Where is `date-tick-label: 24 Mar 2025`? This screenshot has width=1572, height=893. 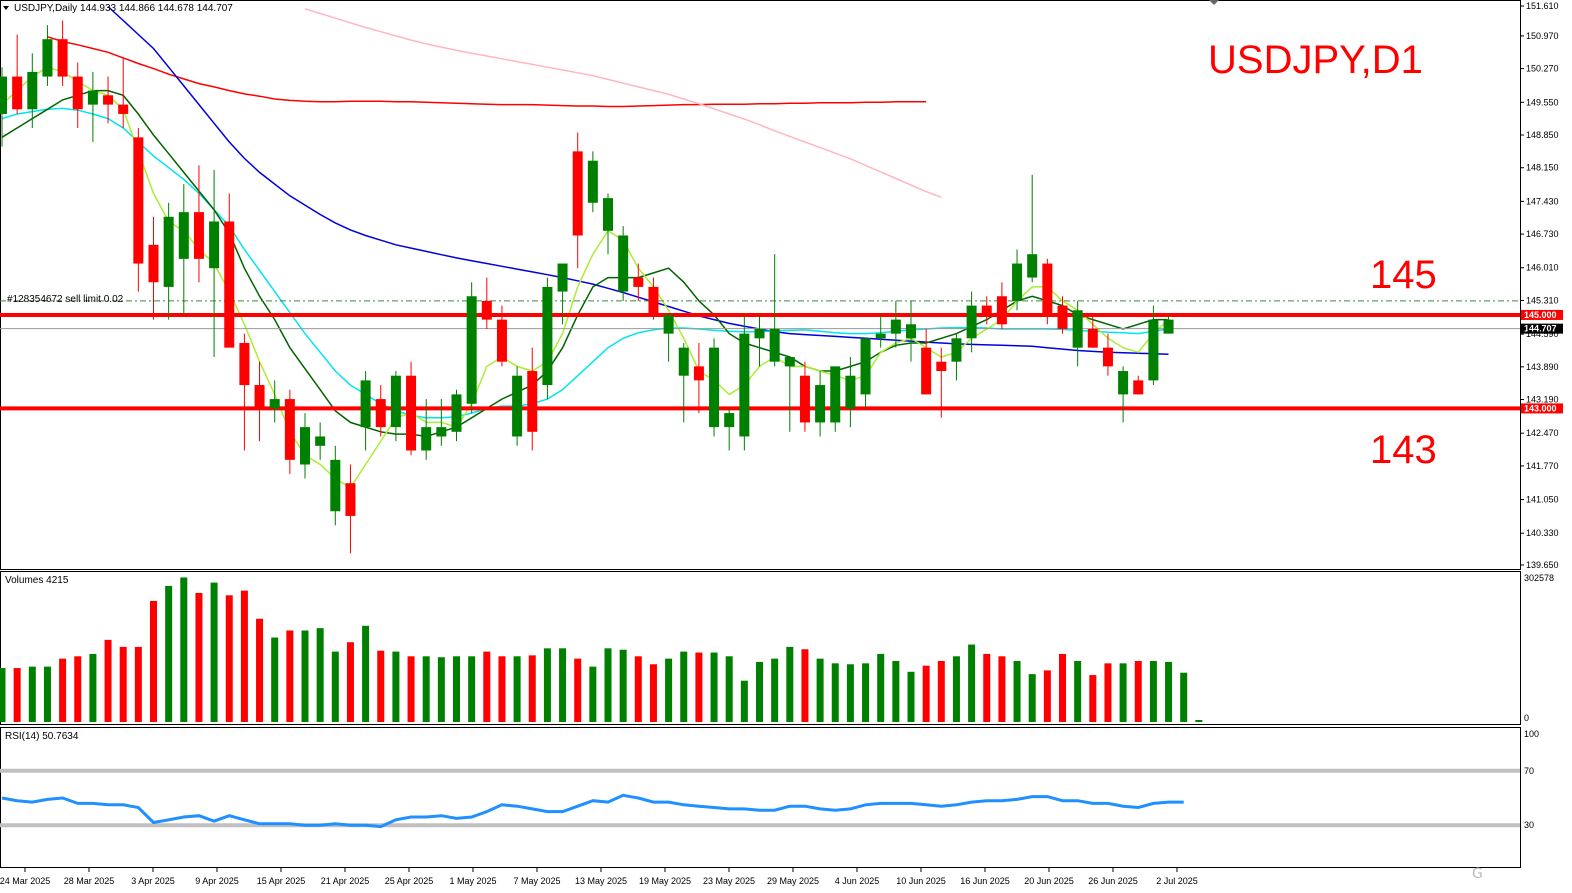
date-tick-label: 24 Mar 2025 is located at coordinates (25, 881).